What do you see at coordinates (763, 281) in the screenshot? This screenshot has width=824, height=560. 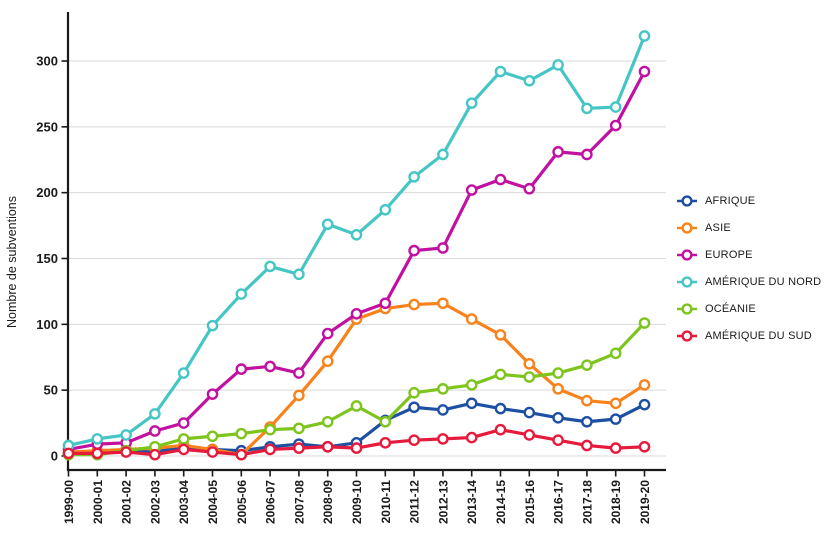 I see `legend-label-amerique-du-nord: AMÉRIQUE DU NORD` at bounding box center [763, 281].